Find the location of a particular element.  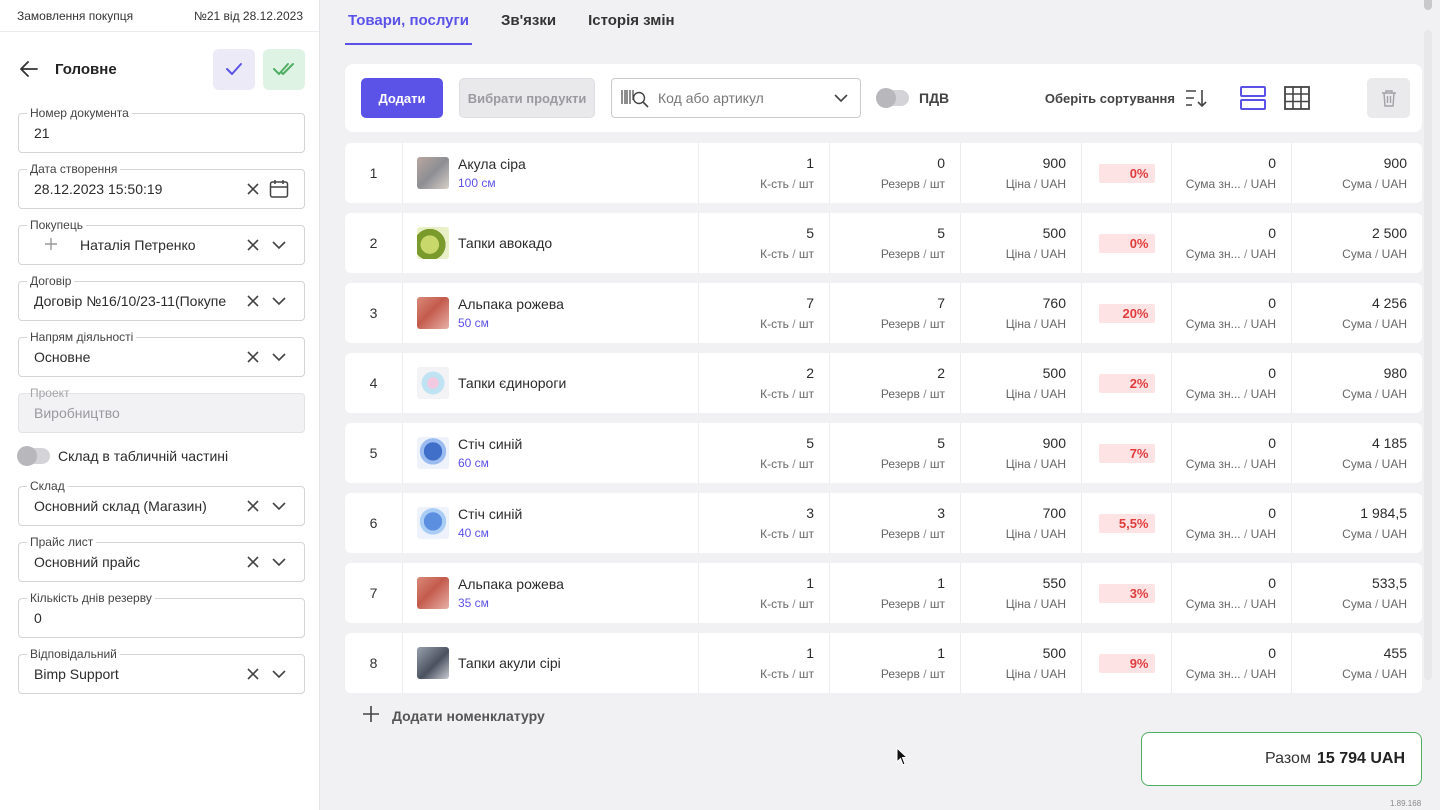

discount-cell: 5,5% is located at coordinates (1127, 523).